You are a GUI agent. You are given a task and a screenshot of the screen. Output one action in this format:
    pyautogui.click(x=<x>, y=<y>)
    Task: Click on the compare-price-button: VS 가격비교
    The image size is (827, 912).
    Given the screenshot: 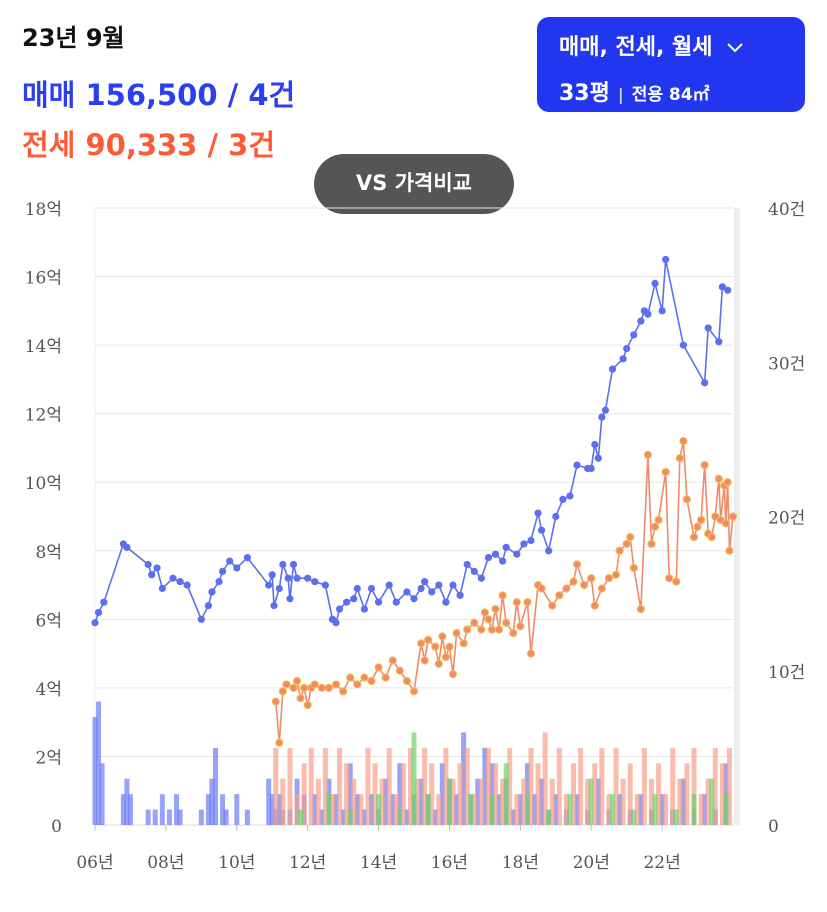 What is the action you would take?
    pyautogui.click(x=414, y=184)
    